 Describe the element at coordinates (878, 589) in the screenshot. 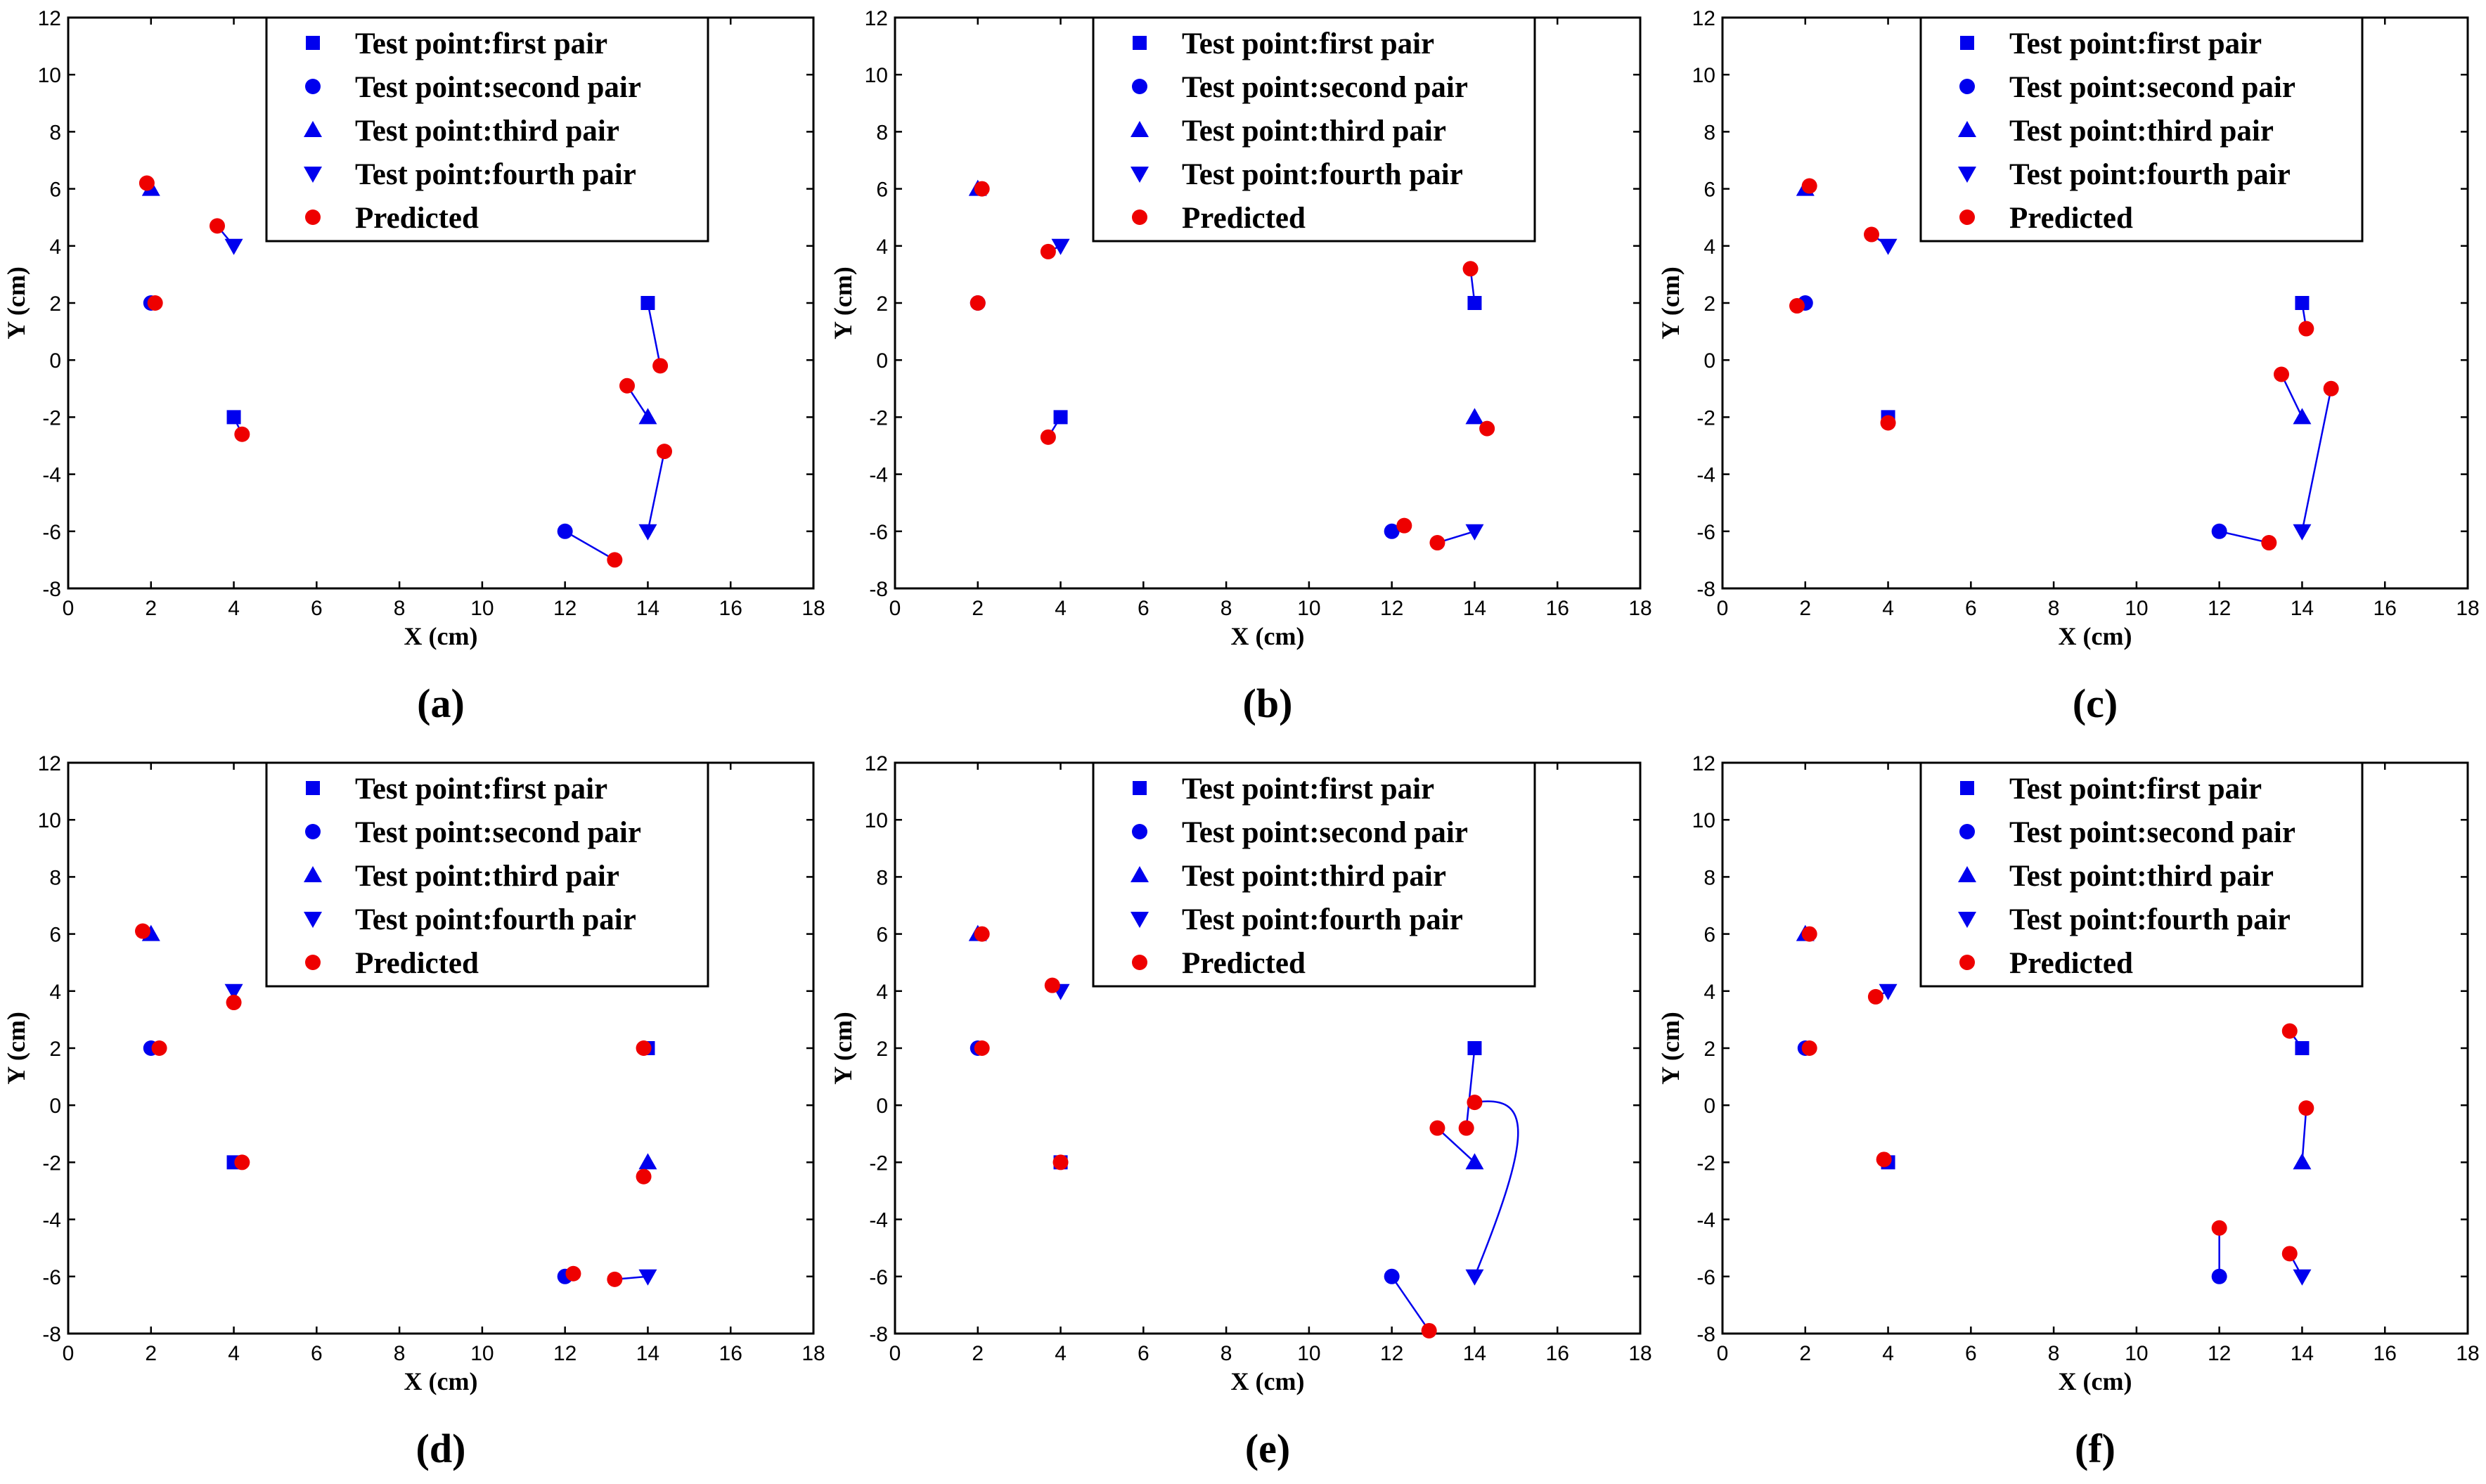

I see `y-tick-label: -8` at that location.